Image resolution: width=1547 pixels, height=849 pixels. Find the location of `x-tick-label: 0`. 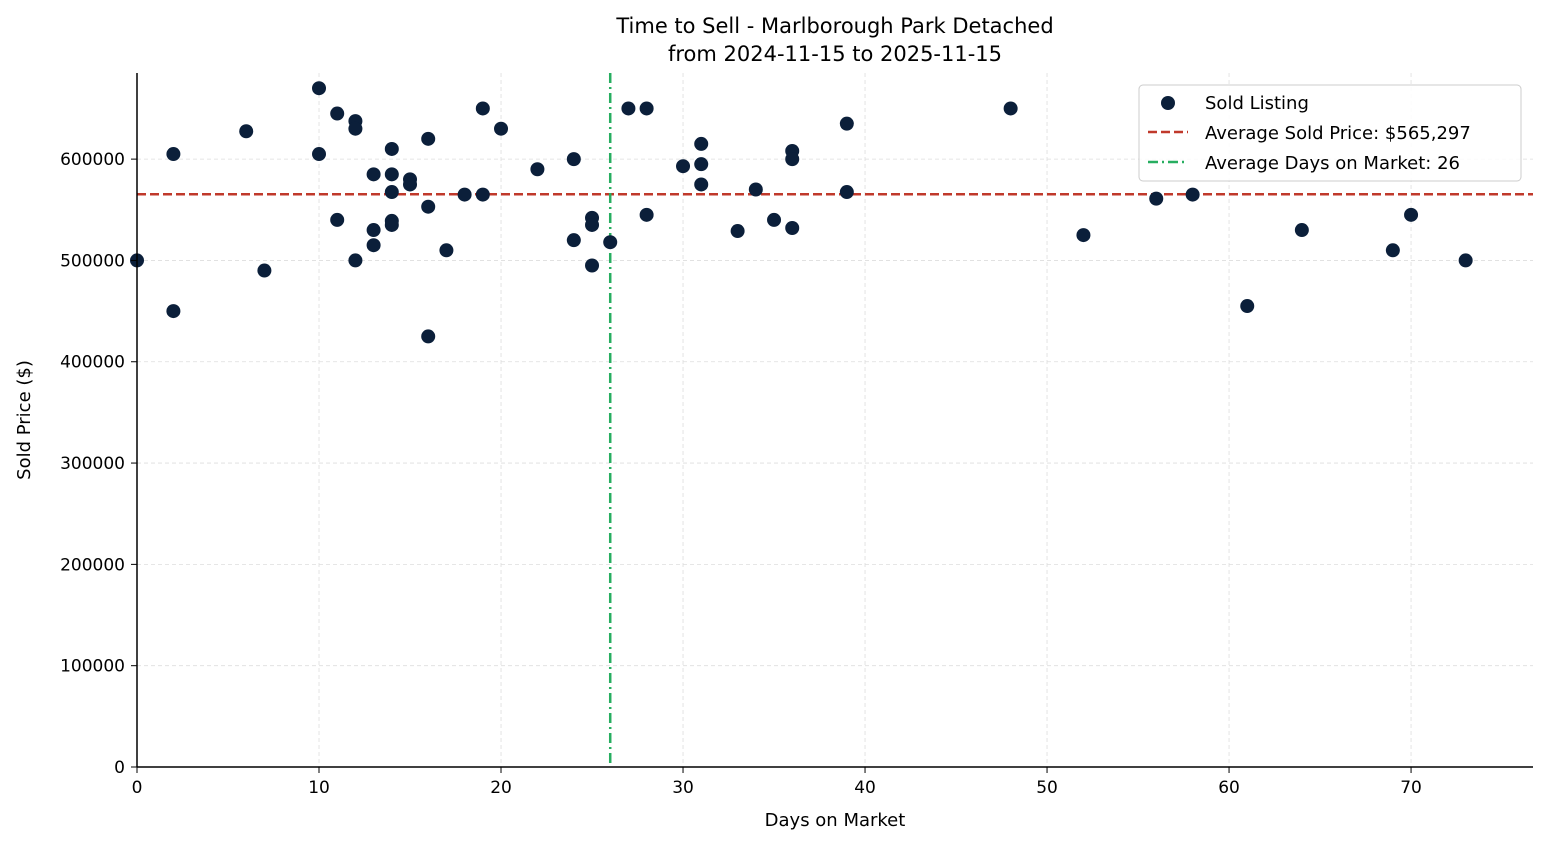

x-tick-label: 0 is located at coordinates (137, 788).